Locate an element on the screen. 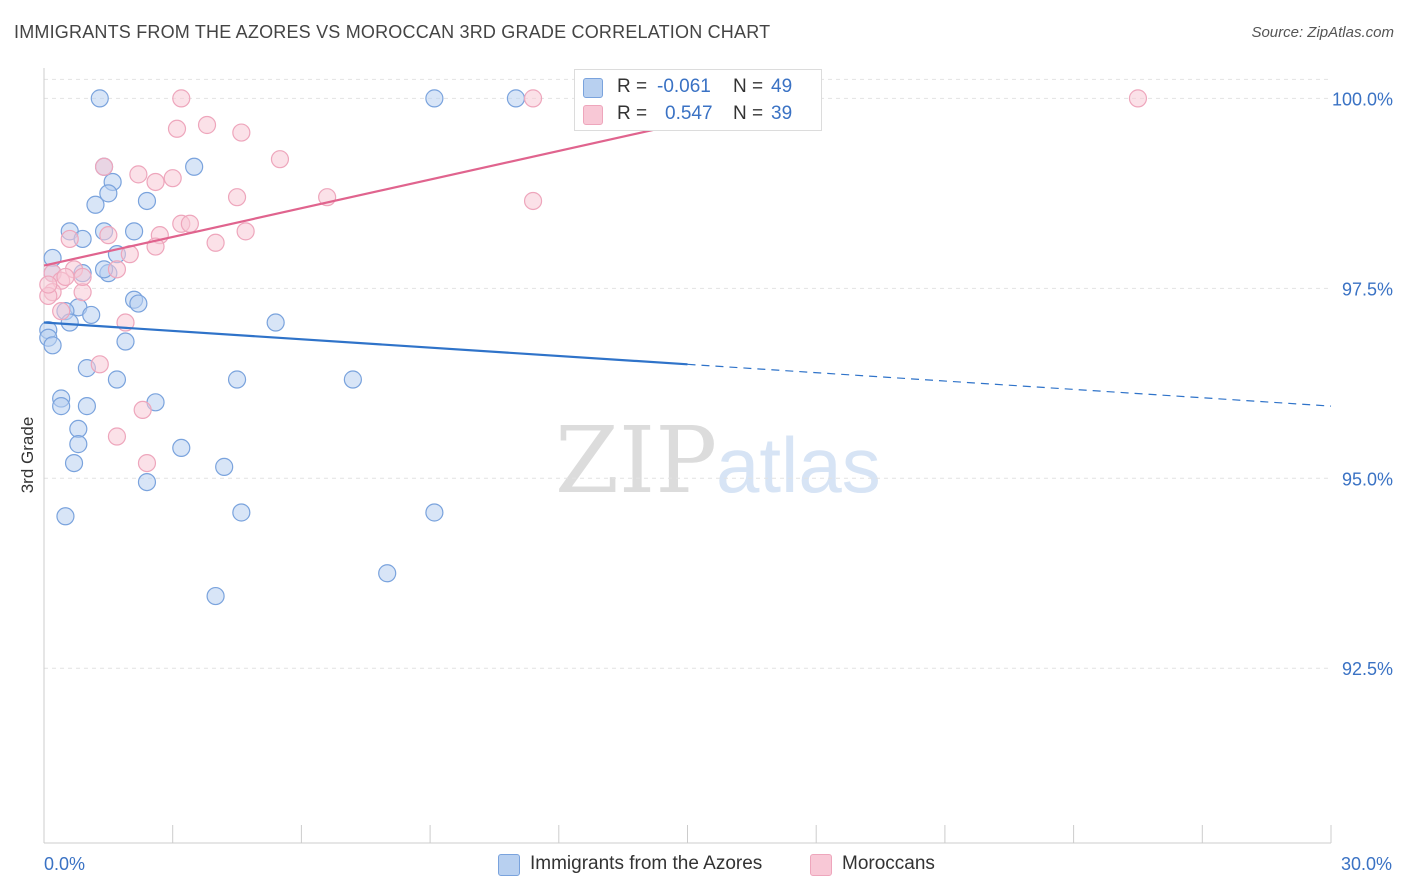 The image size is (1406, 892). source-credit: Source: ZipAtlas.com is located at coordinates (1322, 32).